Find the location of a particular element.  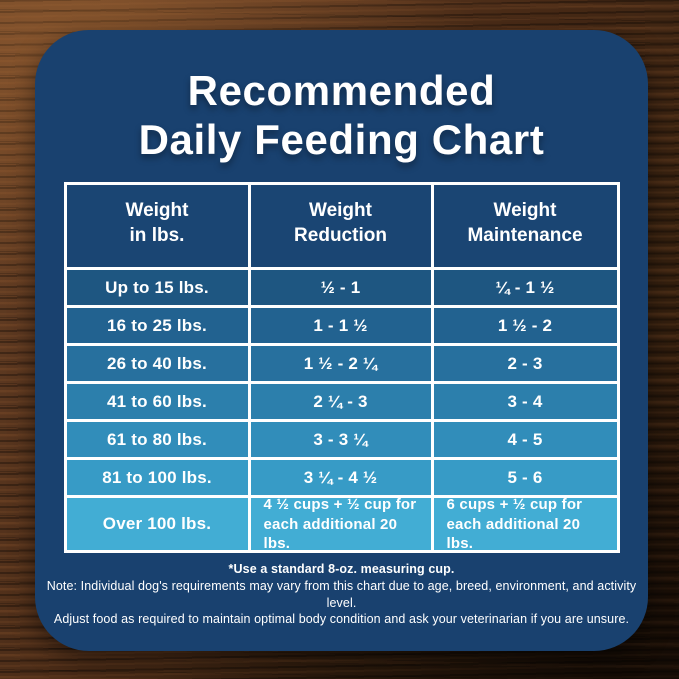

weight-reduction-cell: 1 ½ - 2 ¼ is located at coordinates (342, 364).